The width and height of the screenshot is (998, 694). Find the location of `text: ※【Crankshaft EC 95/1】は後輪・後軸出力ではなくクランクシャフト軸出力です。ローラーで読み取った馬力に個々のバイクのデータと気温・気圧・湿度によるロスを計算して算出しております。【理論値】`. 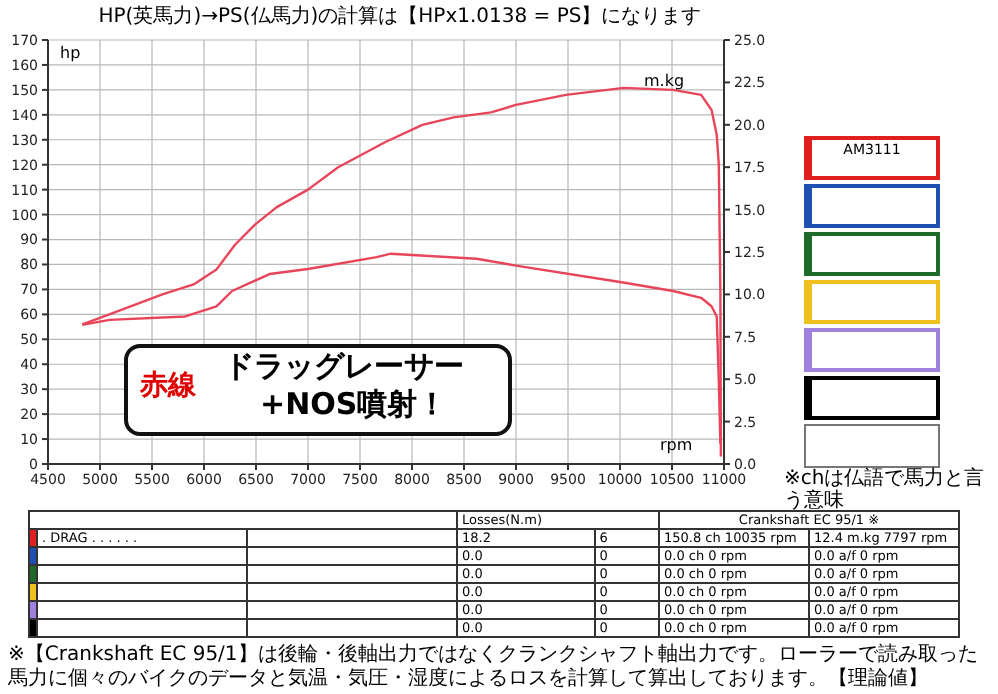

text: ※【Crankshaft EC 95/1】は後輪・後軸出力ではなくクランクシャフト軸出力です。ローラーで読み取った馬力に個々のバイクのデータと気温・気圧・湿度によるロスを計算して算出しております。【理論値】 is located at coordinates (494, 668).